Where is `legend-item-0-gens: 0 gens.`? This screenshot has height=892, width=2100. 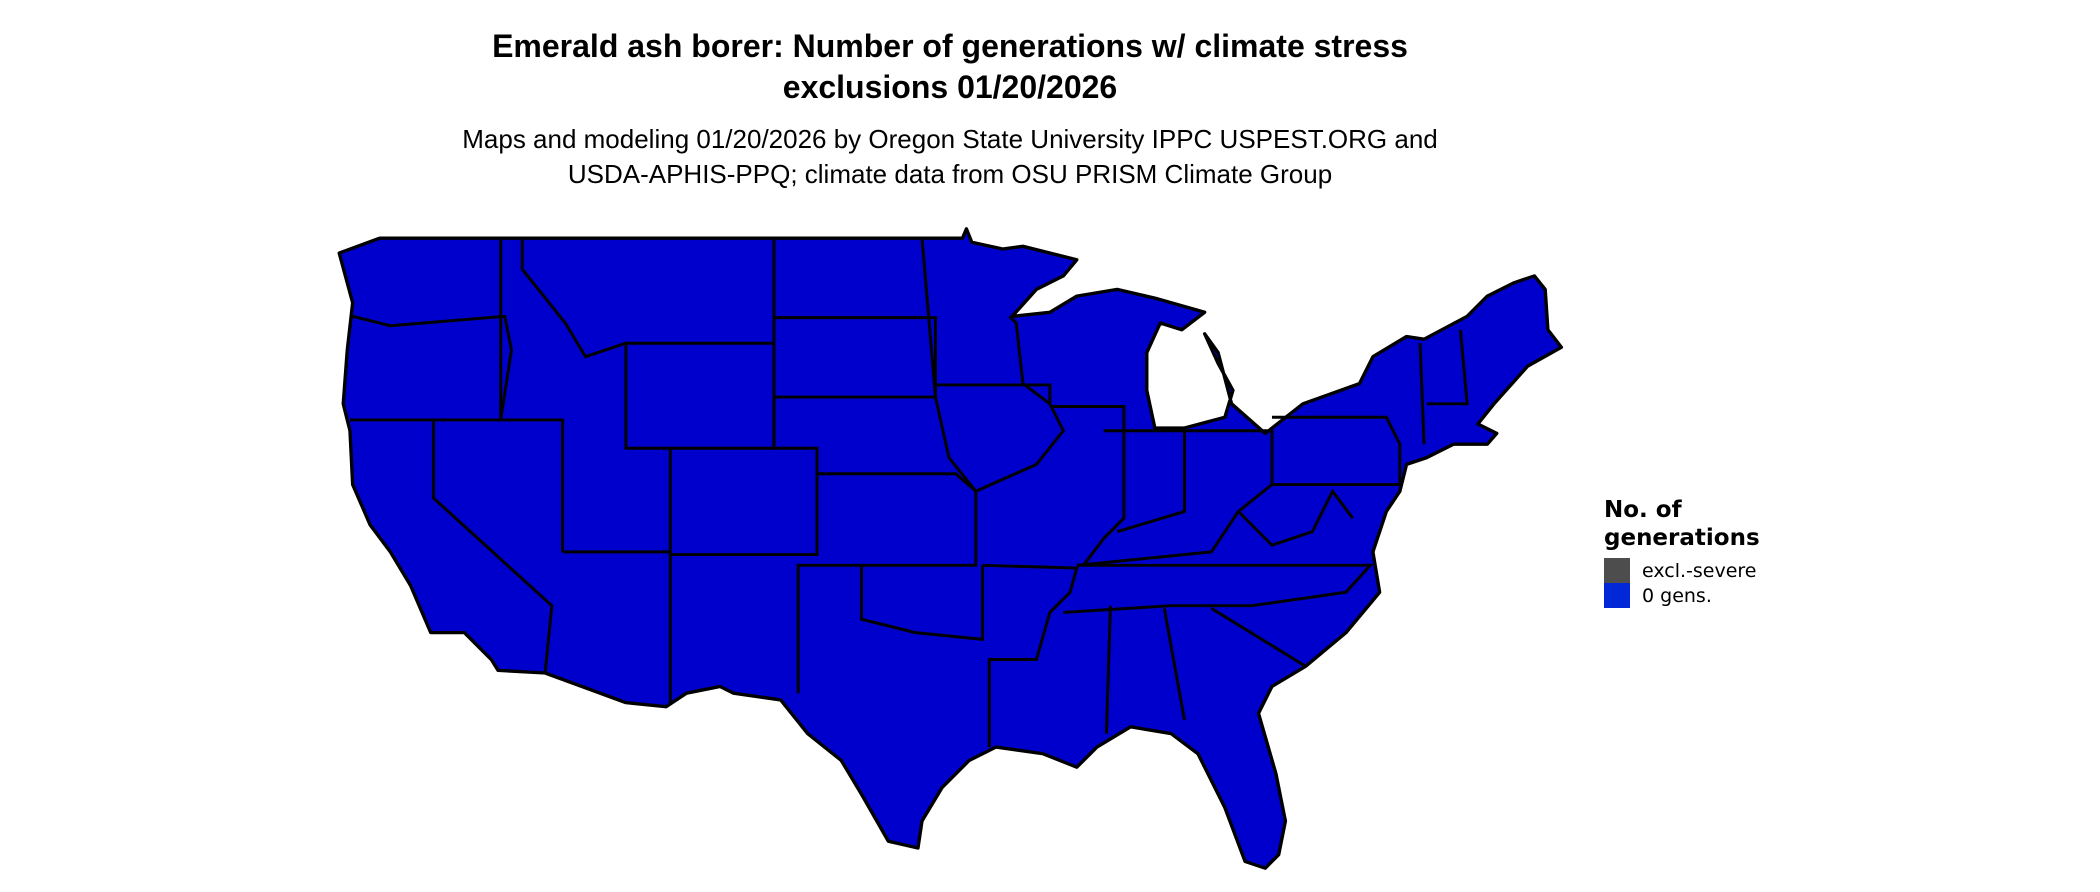 legend-item-0-gens: 0 gens. is located at coordinates (1682, 595).